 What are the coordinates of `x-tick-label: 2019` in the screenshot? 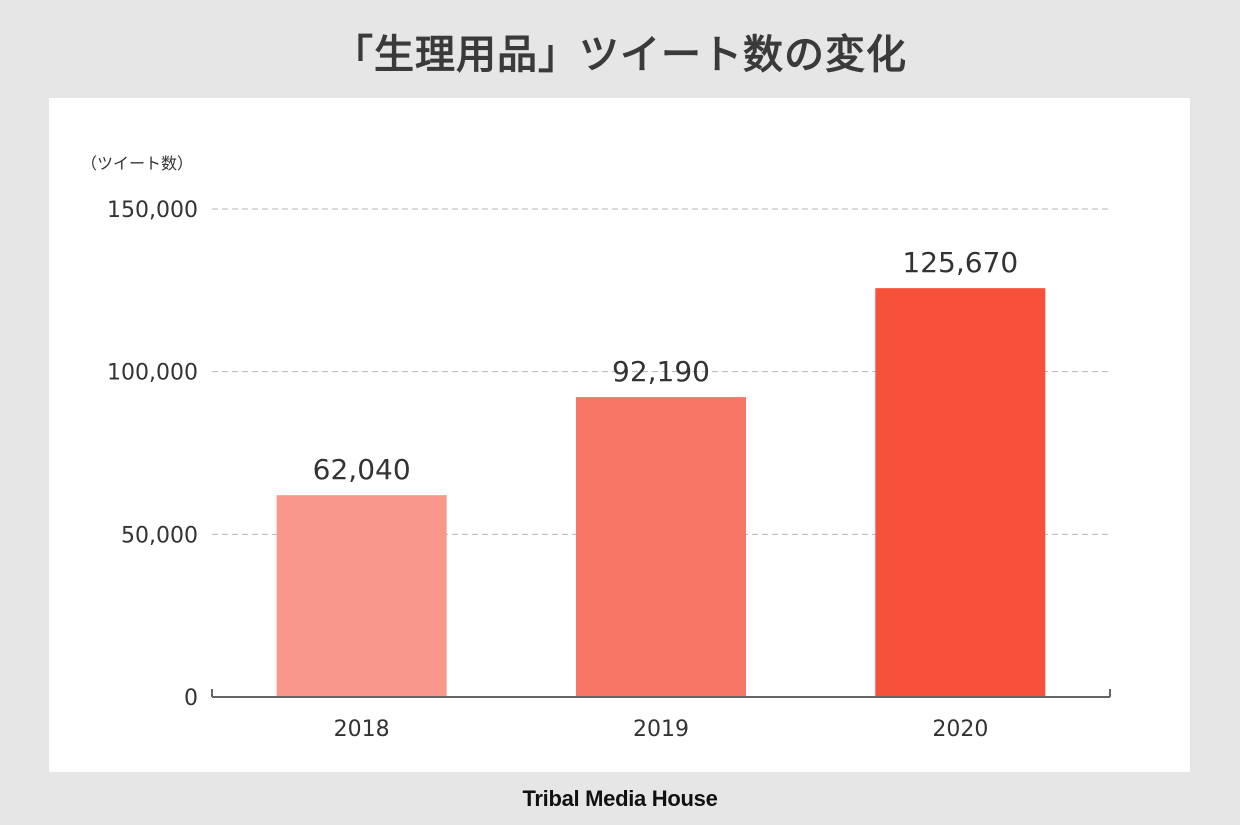 It's located at (661, 729).